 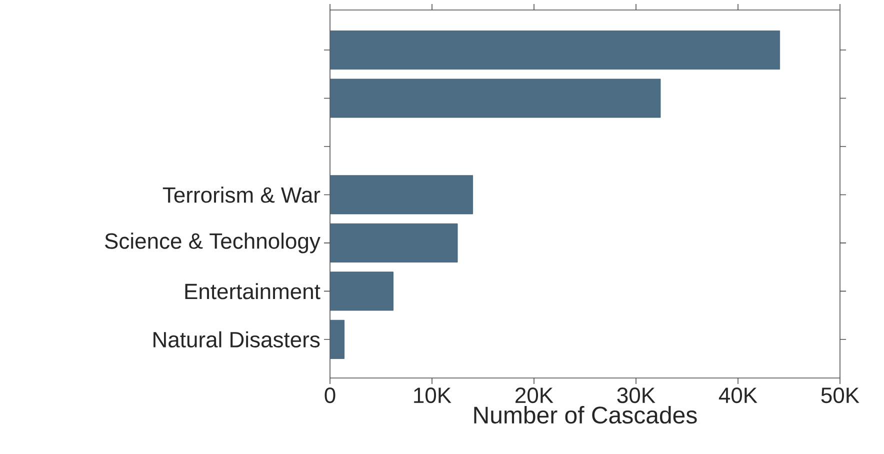 I want to click on x-tick-label: 40K, so click(x=738, y=396).